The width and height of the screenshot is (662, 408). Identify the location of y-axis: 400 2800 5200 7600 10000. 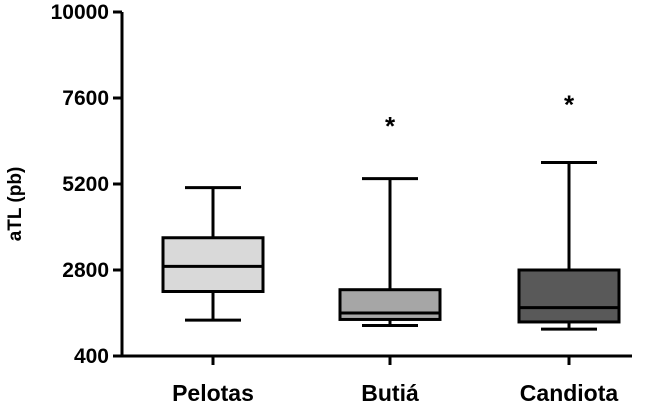
(87, 184).